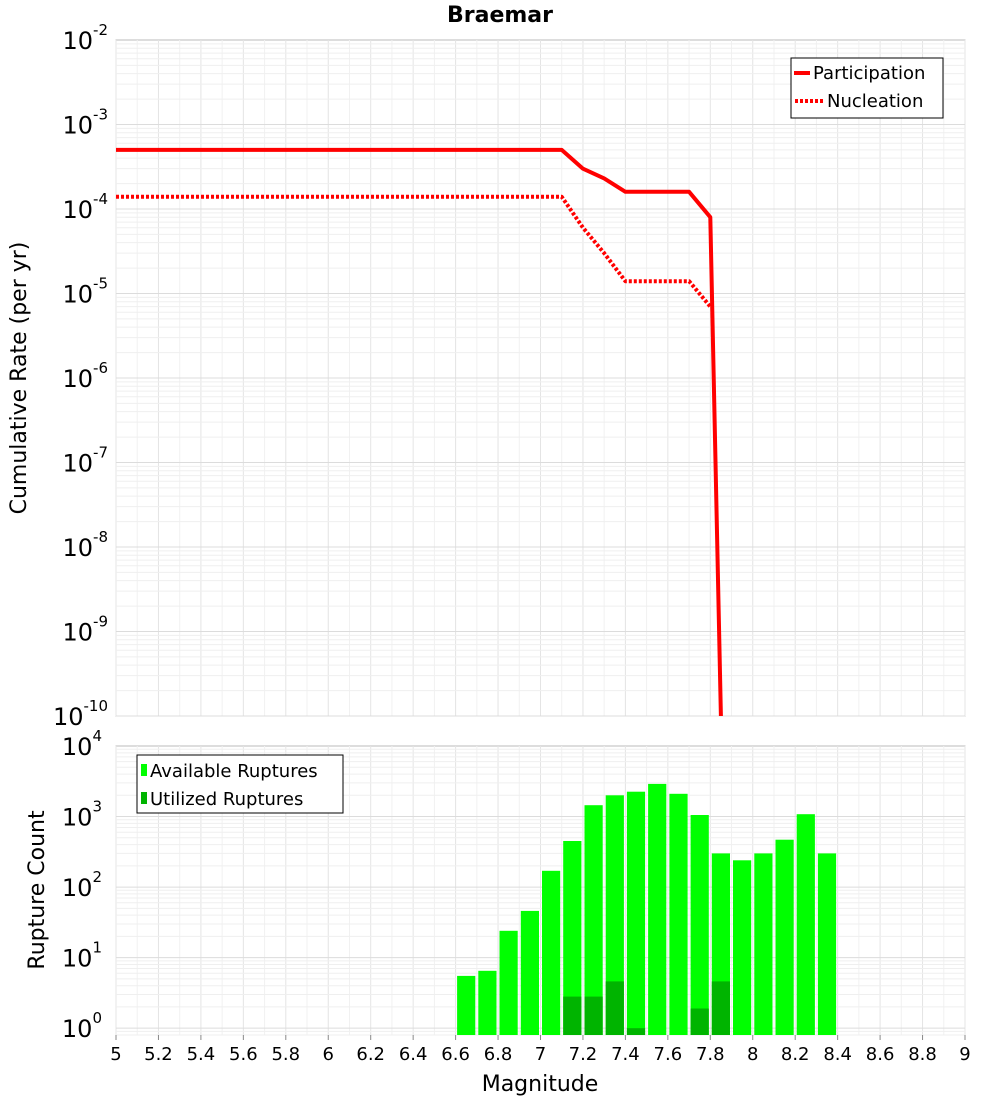 This screenshot has width=1000, height=1100. Describe the element at coordinates (201, 1054) in the screenshot. I see `x-tick-label: 5.4` at that location.